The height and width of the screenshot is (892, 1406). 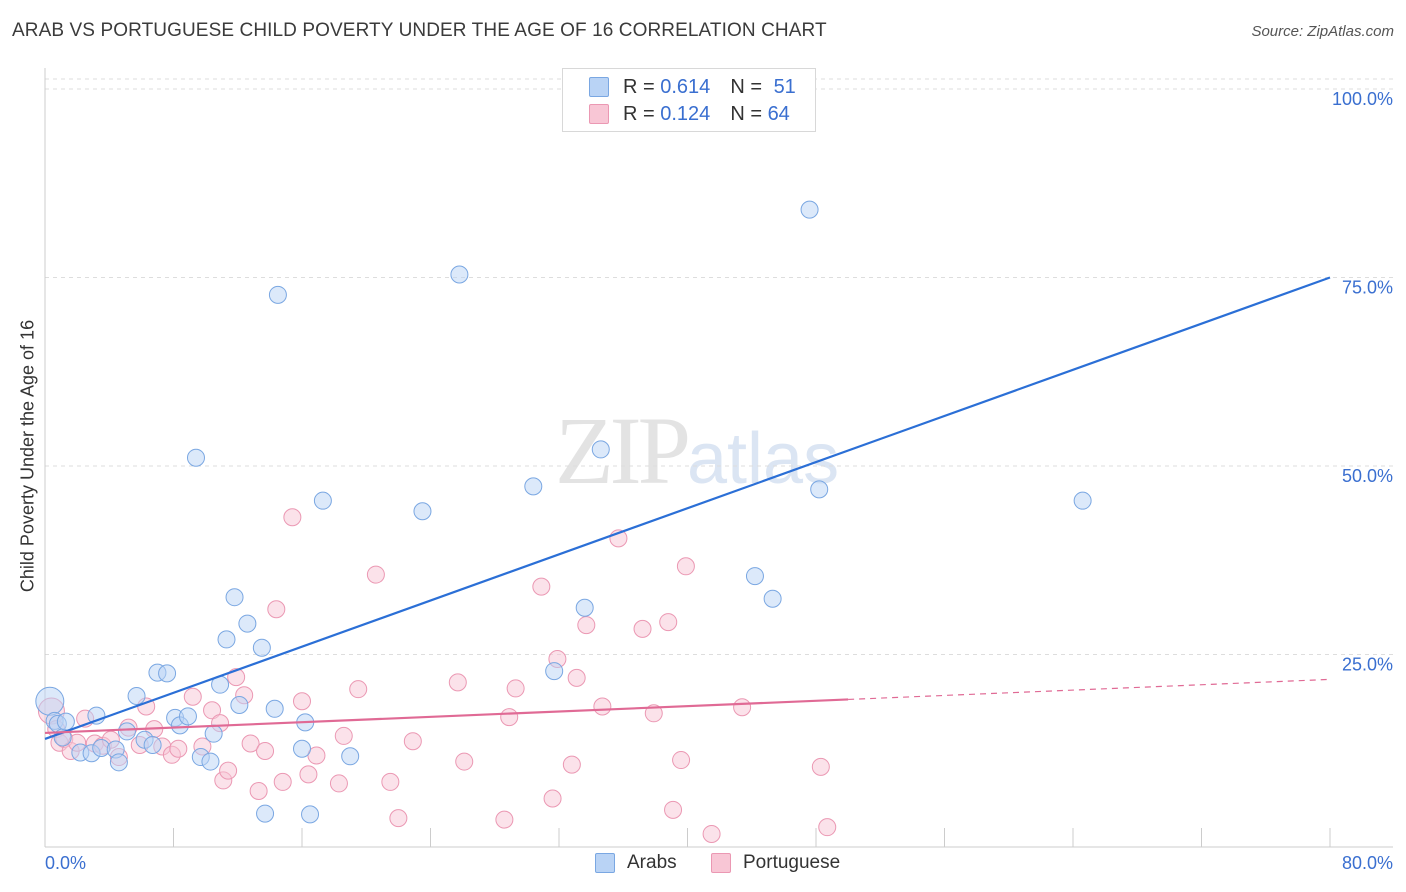 What do you see at coordinates (1367, 288) in the screenshot?
I see `y-tick-label-75: 75.0%` at bounding box center [1367, 288].